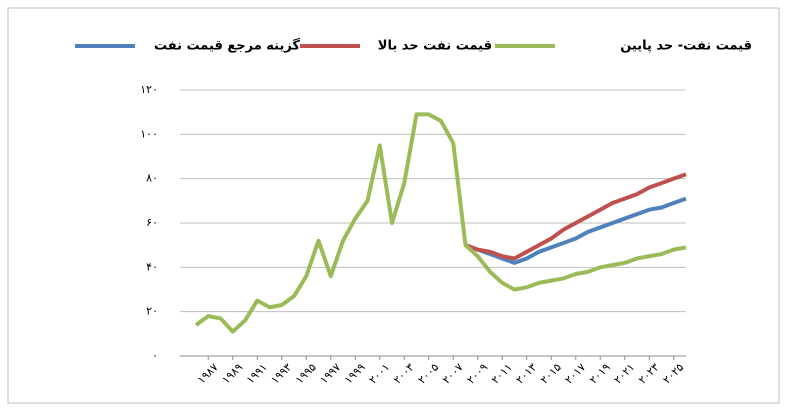 The height and width of the screenshot is (409, 787). What do you see at coordinates (155, 355) in the screenshot?
I see `y-tick-label: ۰` at bounding box center [155, 355].